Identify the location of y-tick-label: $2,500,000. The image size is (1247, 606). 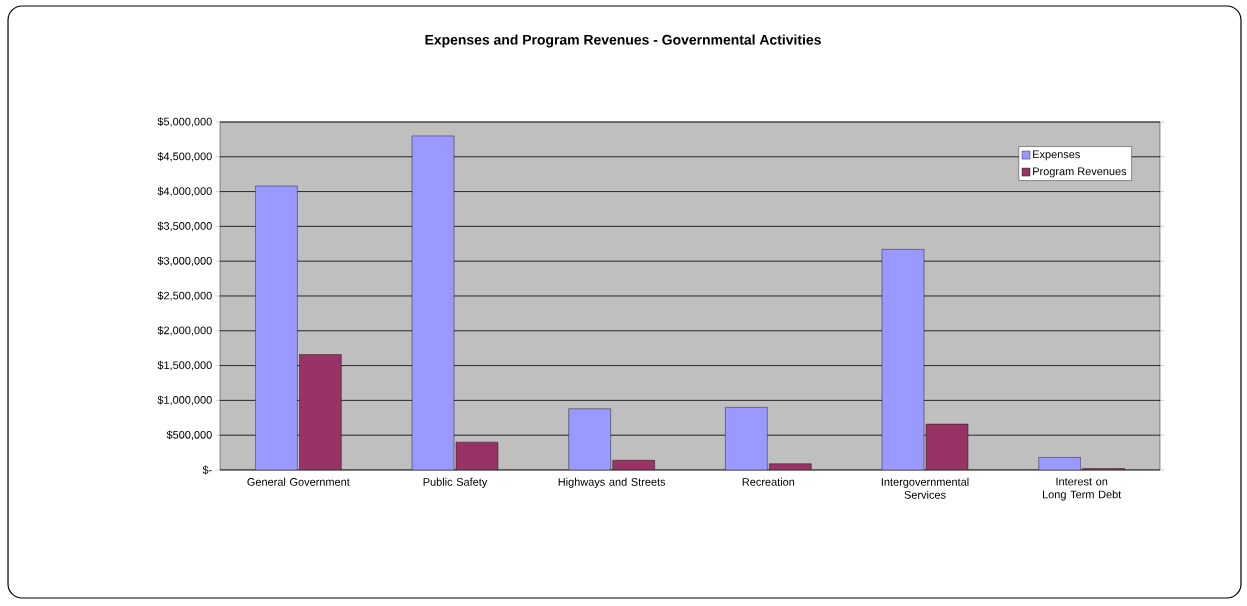
(184, 296).